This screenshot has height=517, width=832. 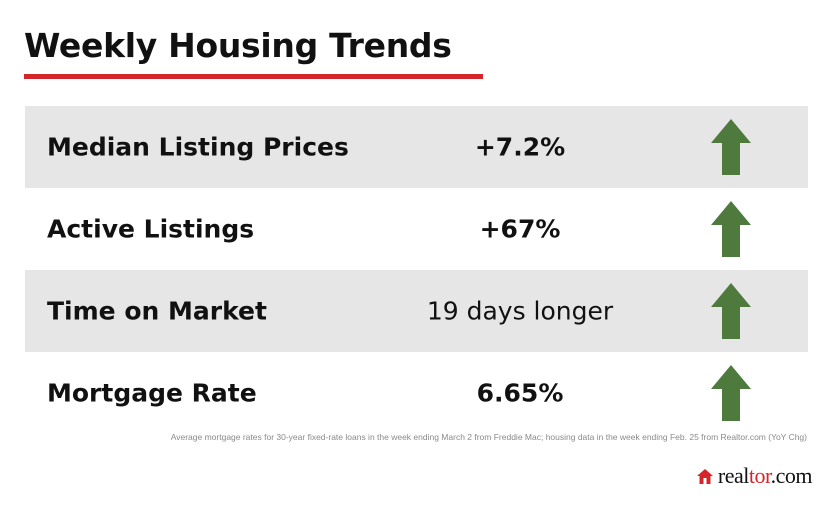 I want to click on row-value: 6.65%, so click(x=520, y=393).